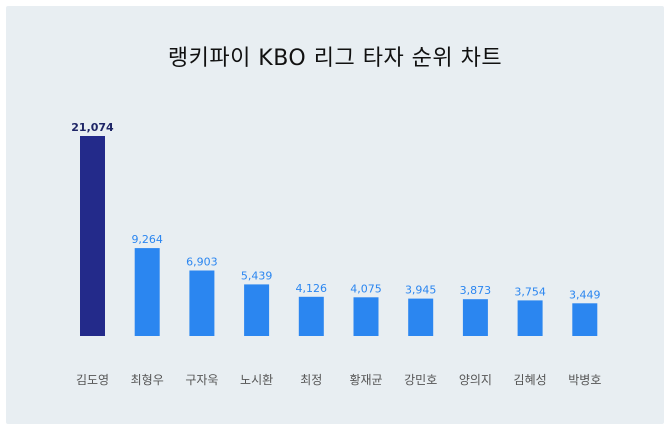  What do you see at coordinates (584, 380) in the screenshot?
I see `category-label: 박병호` at bounding box center [584, 380].